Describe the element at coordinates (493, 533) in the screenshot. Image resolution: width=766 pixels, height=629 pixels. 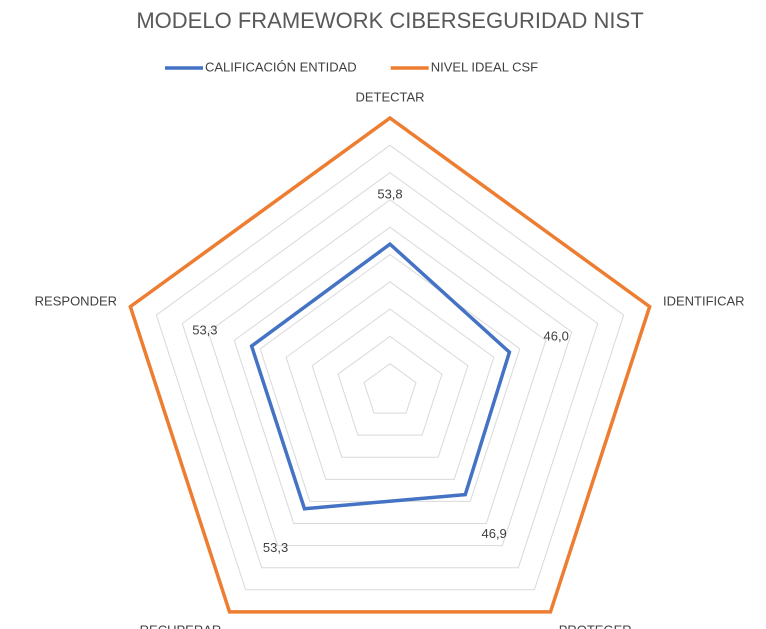
I see `data-label: 46,9` at that location.